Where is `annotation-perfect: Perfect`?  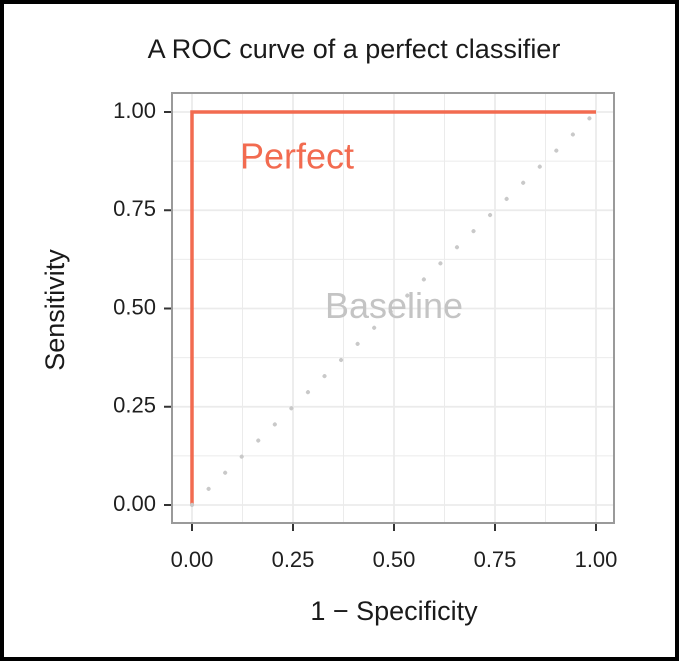
annotation-perfect: Perfect is located at coordinates (297, 156).